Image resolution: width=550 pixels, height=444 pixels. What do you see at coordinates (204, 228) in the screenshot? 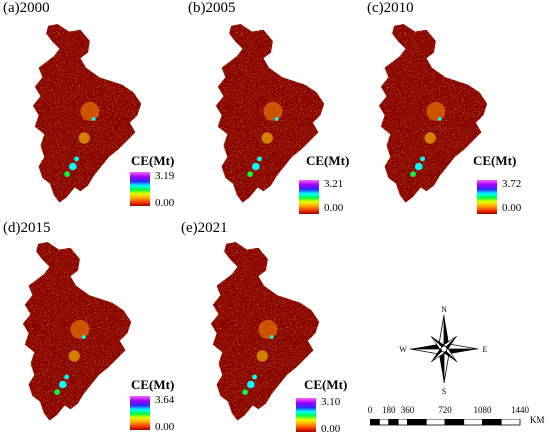
I see `panel-label: (e)2021` at bounding box center [204, 228].